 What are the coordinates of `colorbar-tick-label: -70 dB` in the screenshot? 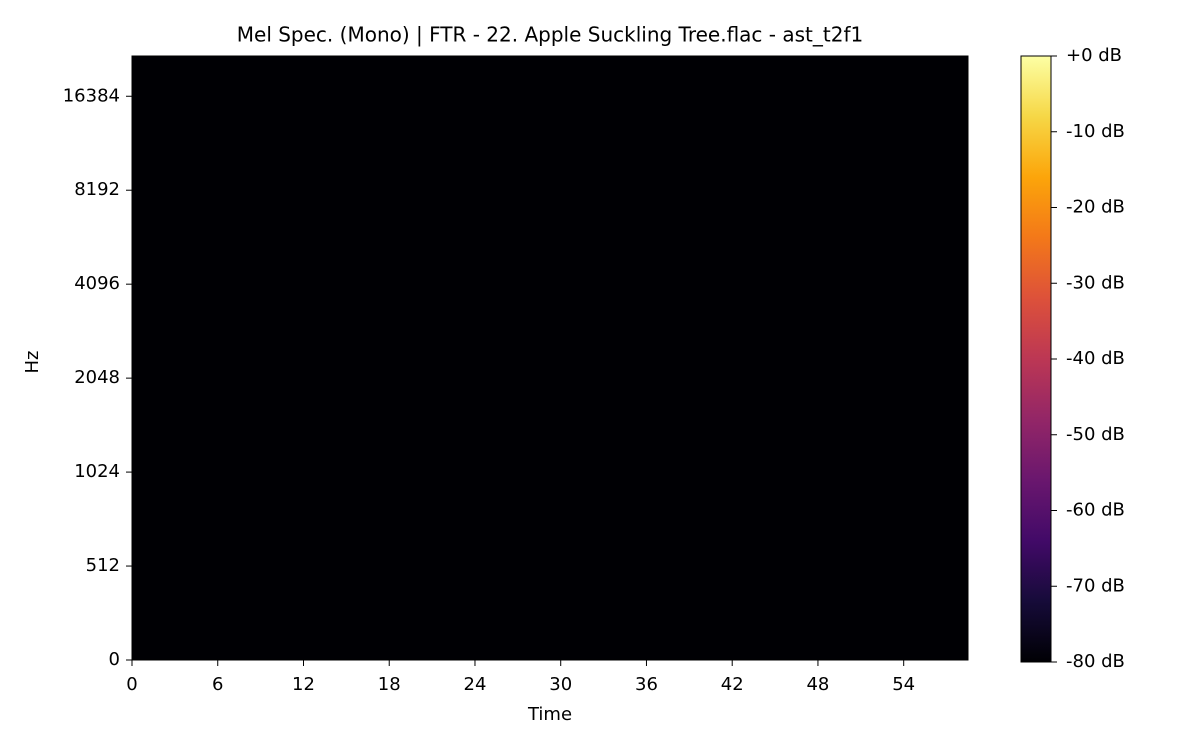 It's located at (1095, 585).